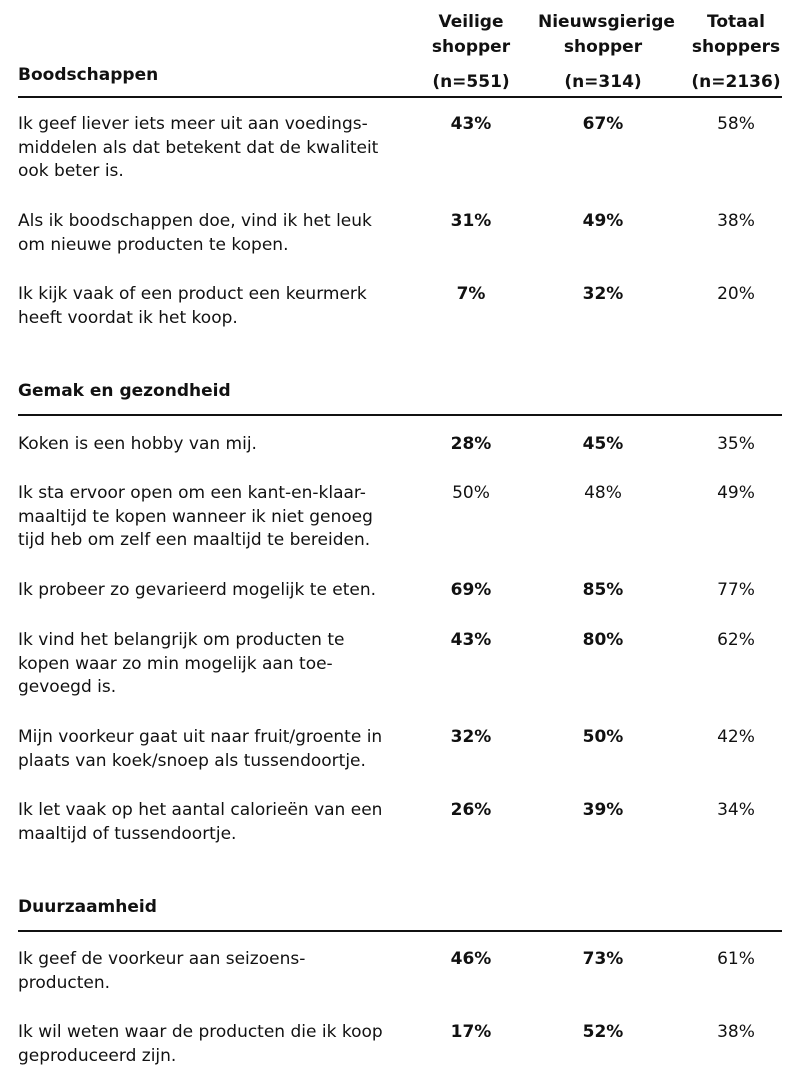 The height and width of the screenshot is (1089, 800). Describe the element at coordinates (603, 1032) in the screenshot. I see `value-nieuwsgierige: 52%` at that location.